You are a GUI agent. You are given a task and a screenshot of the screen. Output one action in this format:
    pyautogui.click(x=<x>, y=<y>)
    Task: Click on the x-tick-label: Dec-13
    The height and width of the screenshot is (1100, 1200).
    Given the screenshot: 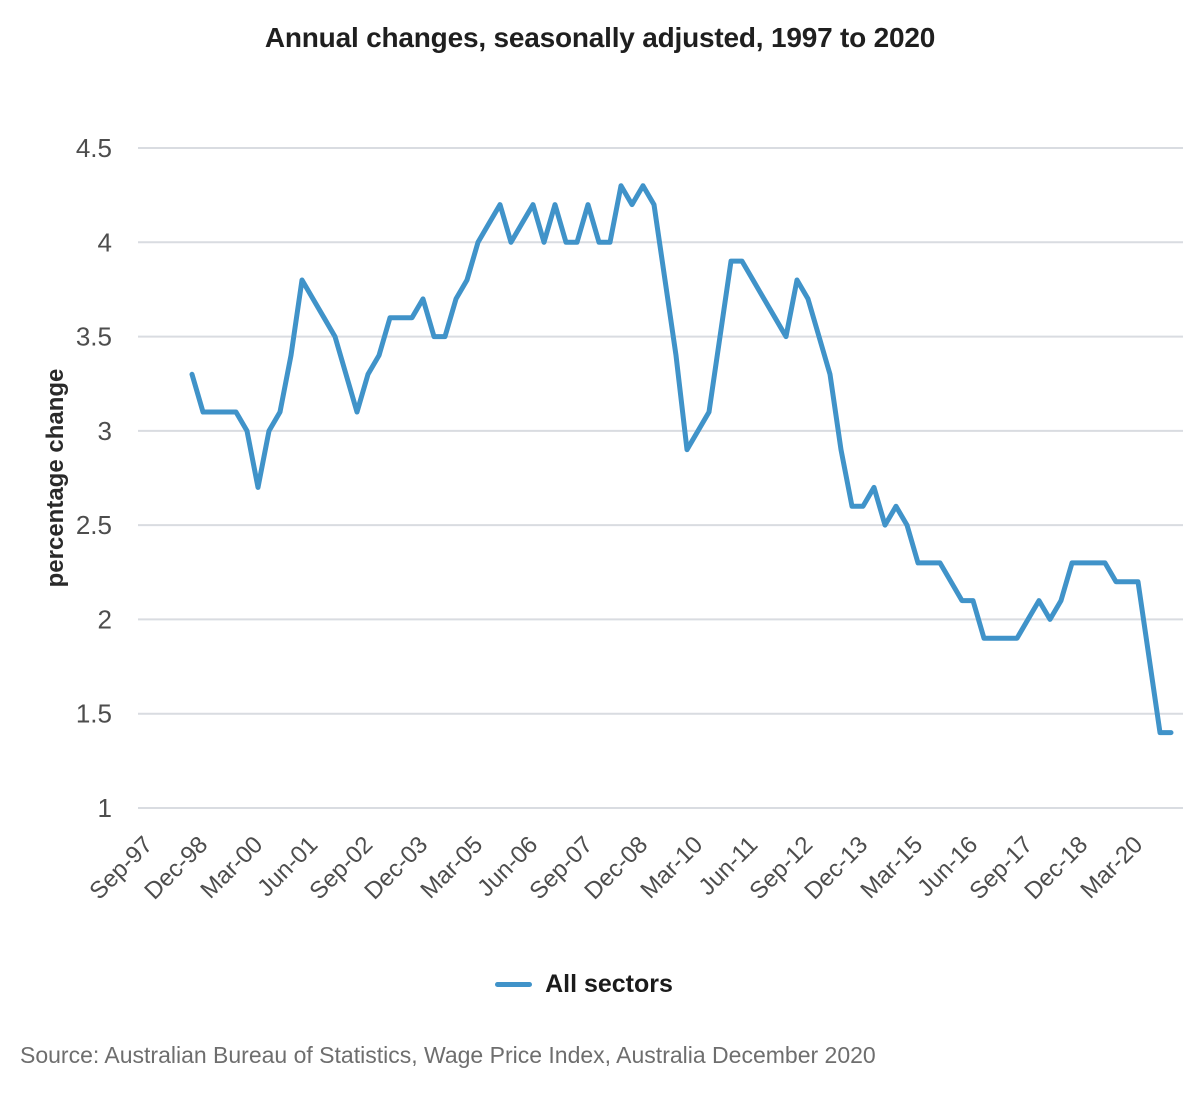 What is the action you would take?
    pyautogui.click(x=836, y=868)
    